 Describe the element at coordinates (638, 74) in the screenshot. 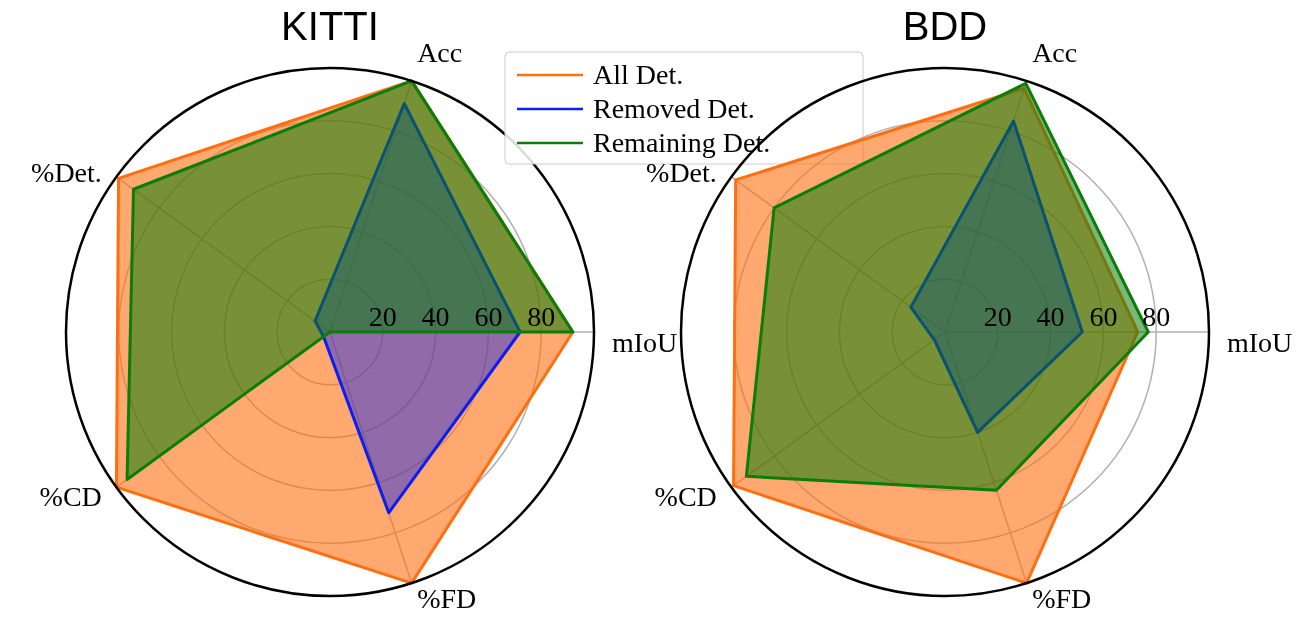

I see `legend-label: All Det.` at that location.